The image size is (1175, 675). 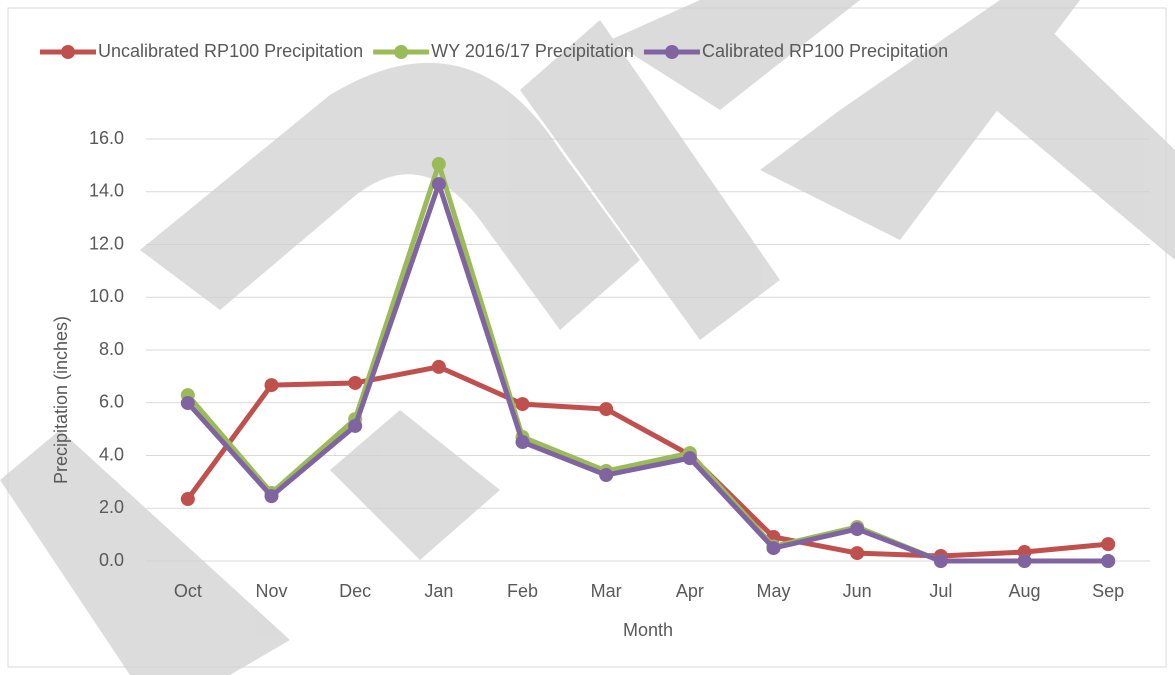 I want to click on y-tick-label: 2.0, so click(x=111, y=507).